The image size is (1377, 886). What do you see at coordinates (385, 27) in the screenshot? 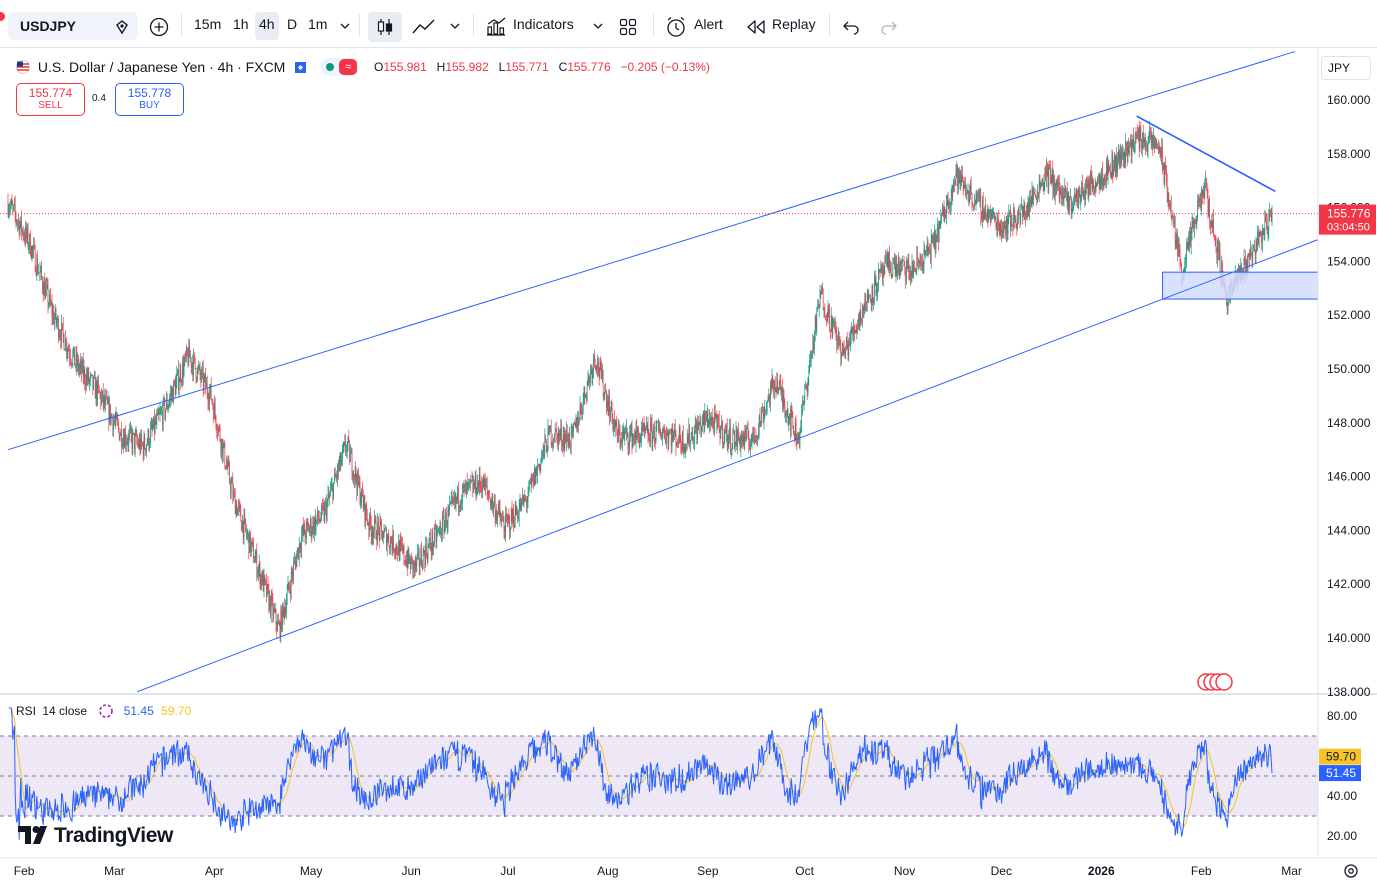
I see `candles-chart-type-button` at bounding box center [385, 27].